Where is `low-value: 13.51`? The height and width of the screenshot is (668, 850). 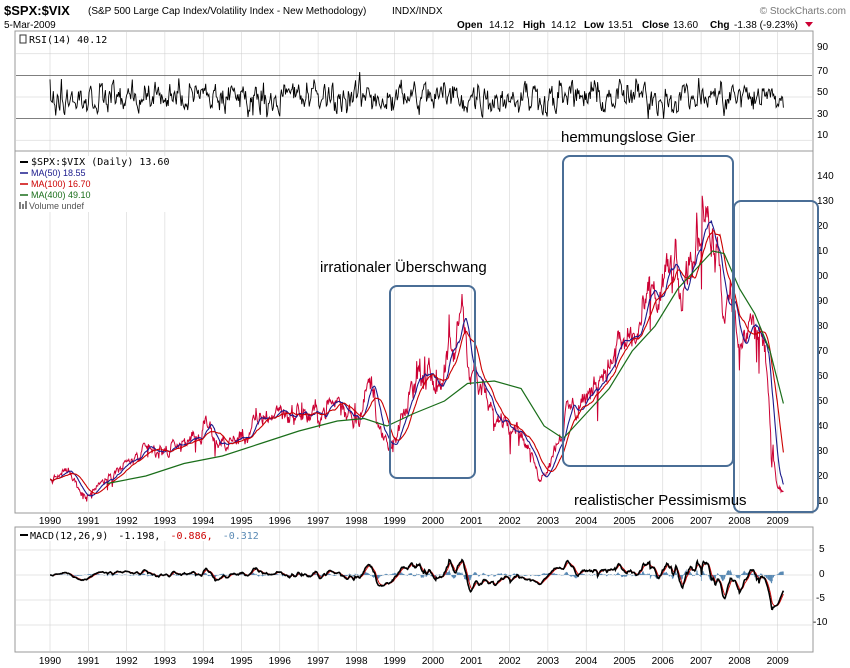 low-value: 13.51 is located at coordinates (620, 25).